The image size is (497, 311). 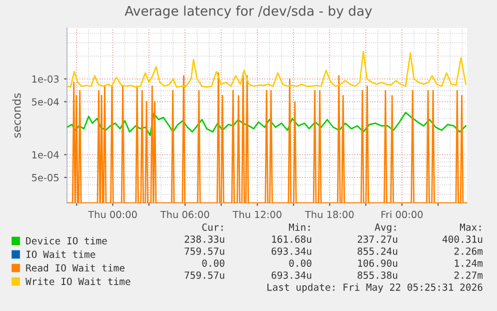 I want to click on y-tick-label: 1e-03, so click(x=45, y=79).